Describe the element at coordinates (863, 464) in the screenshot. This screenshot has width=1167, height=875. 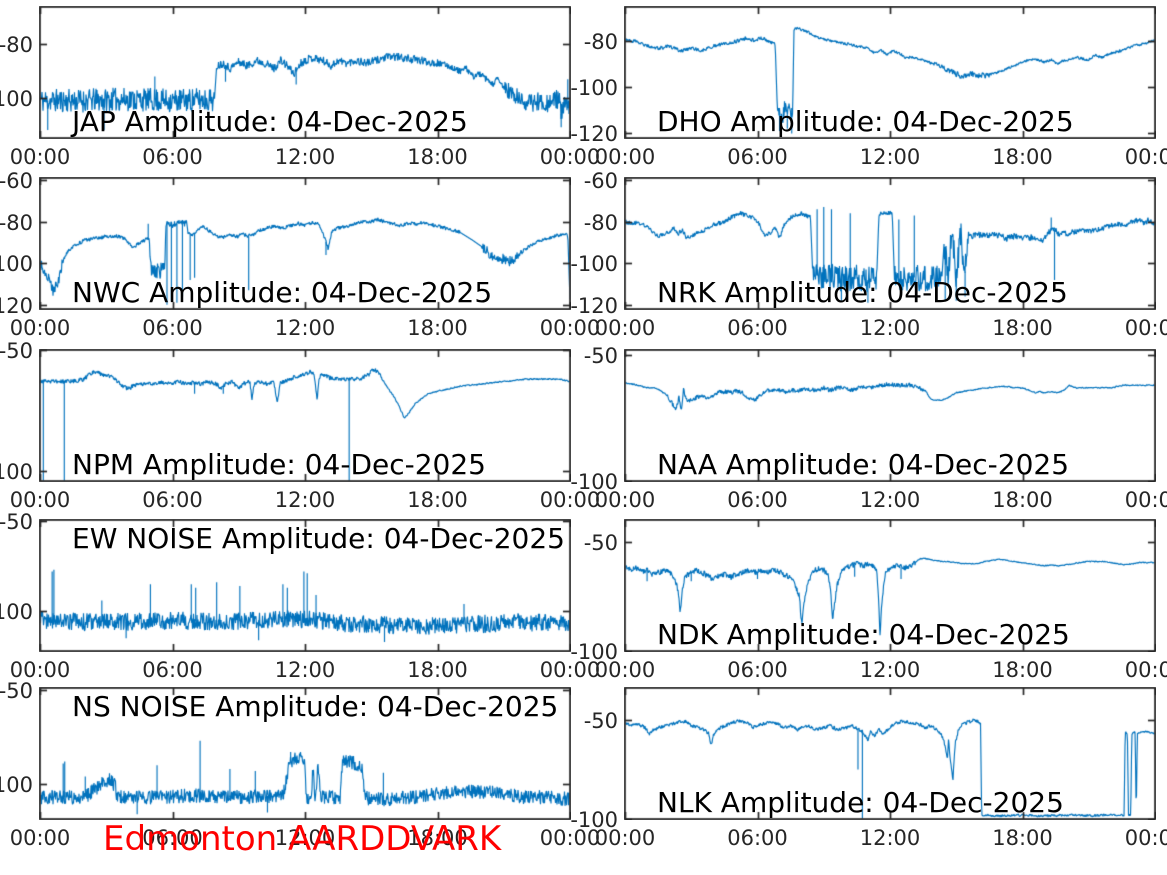
I see `chart-title-naa: NAA Amplitude: 04-Dec-2025` at that location.